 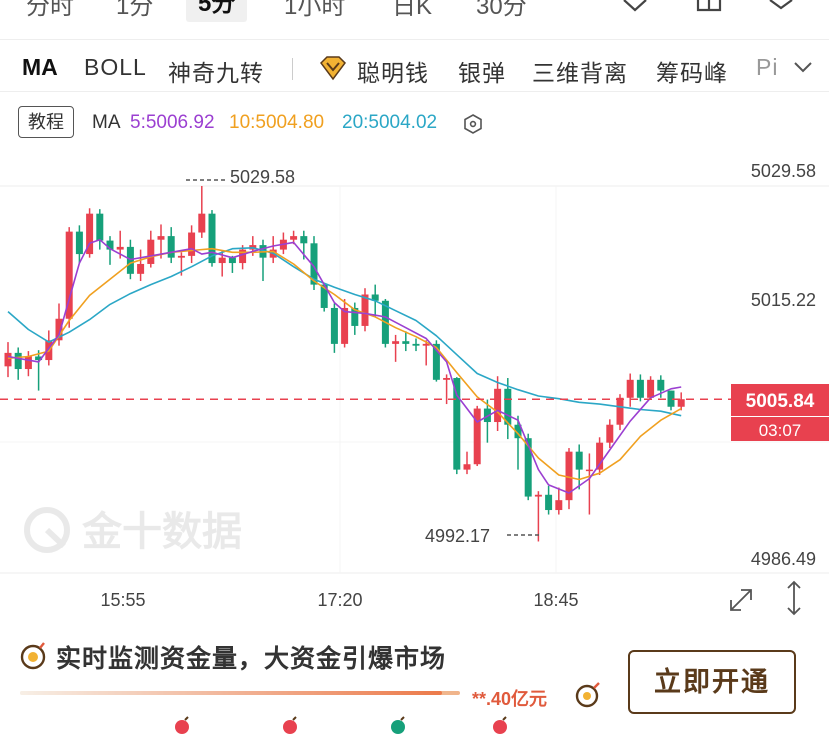 What do you see at coordinates (580, 73) in the screenshot?
I see `indicator-3d-divergence: 三维背离` at bounding box center [580, 73].